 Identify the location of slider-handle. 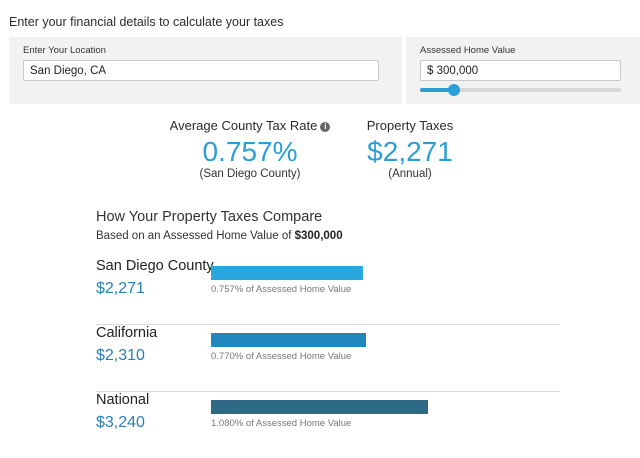
(454, 90).